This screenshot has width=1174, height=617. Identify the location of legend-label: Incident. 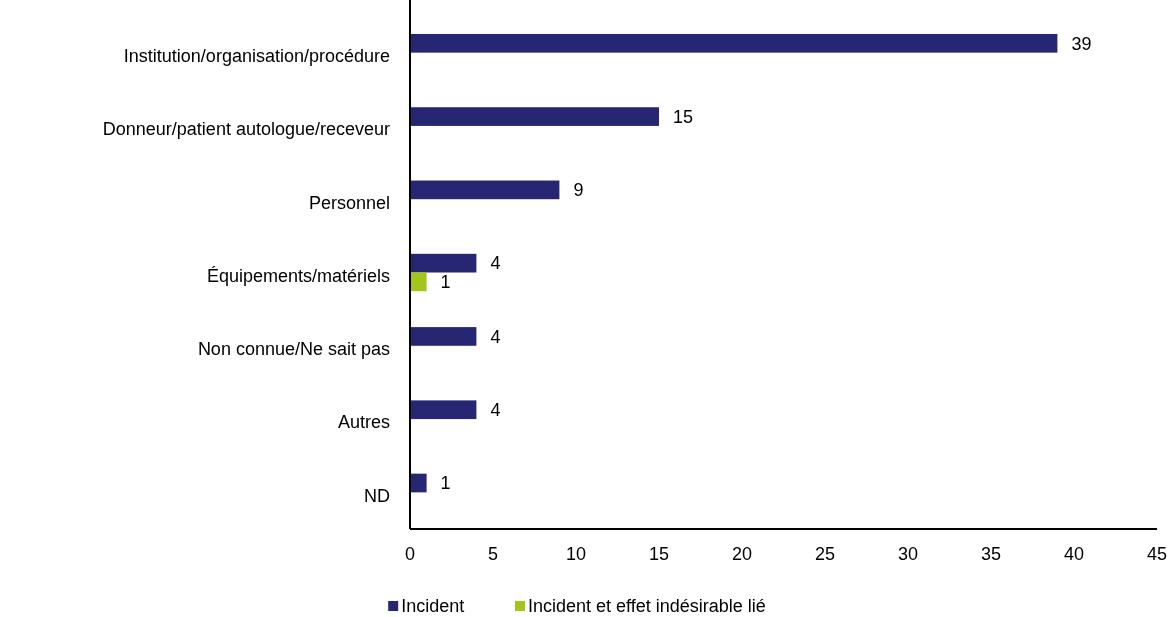
(433, 606).